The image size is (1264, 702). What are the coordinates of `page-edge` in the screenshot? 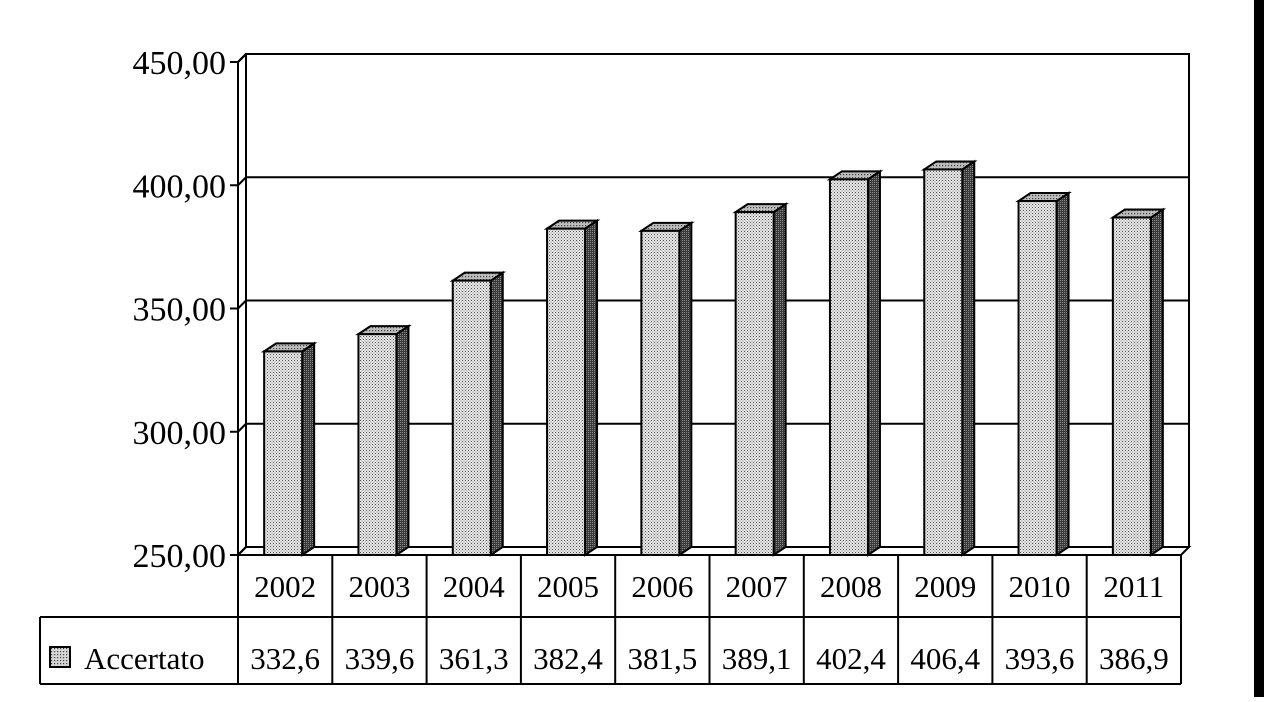 It's located at (1259, 348).